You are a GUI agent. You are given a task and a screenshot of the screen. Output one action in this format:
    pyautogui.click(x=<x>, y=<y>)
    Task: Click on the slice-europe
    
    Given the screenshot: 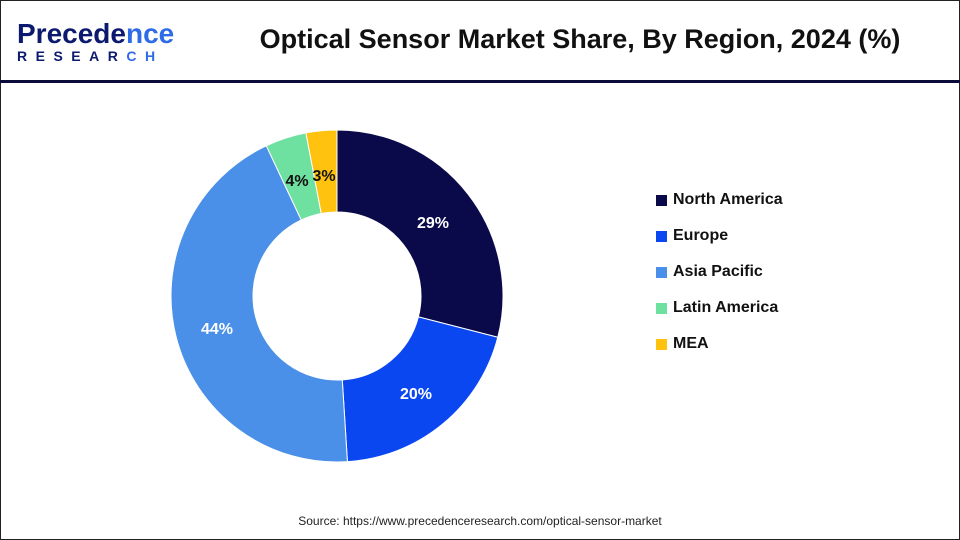 What is the action you would take?
    pyautogui.click(x=420, y=389)
    